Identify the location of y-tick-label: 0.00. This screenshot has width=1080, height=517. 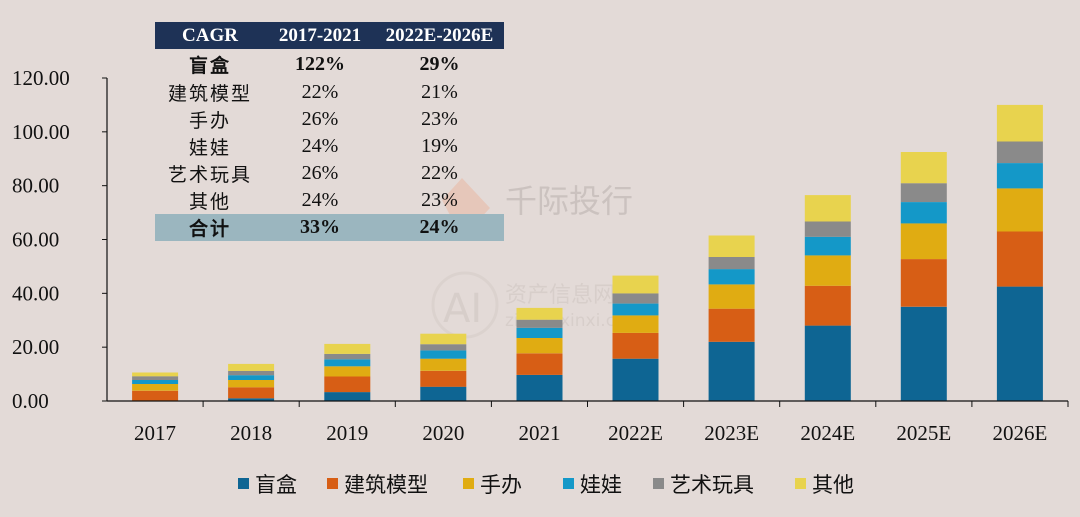
(30, 401).